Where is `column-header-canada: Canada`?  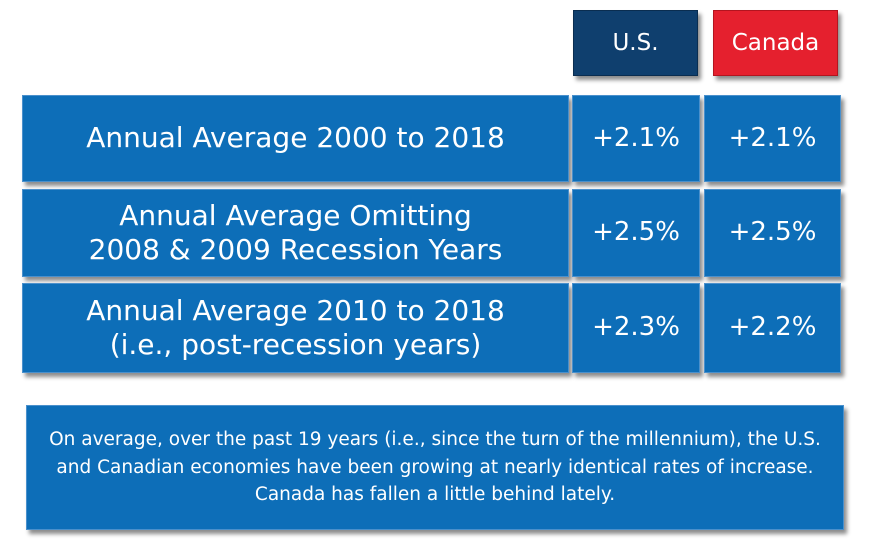
column-header-canada: Canada is located at coordinates (775, 43).